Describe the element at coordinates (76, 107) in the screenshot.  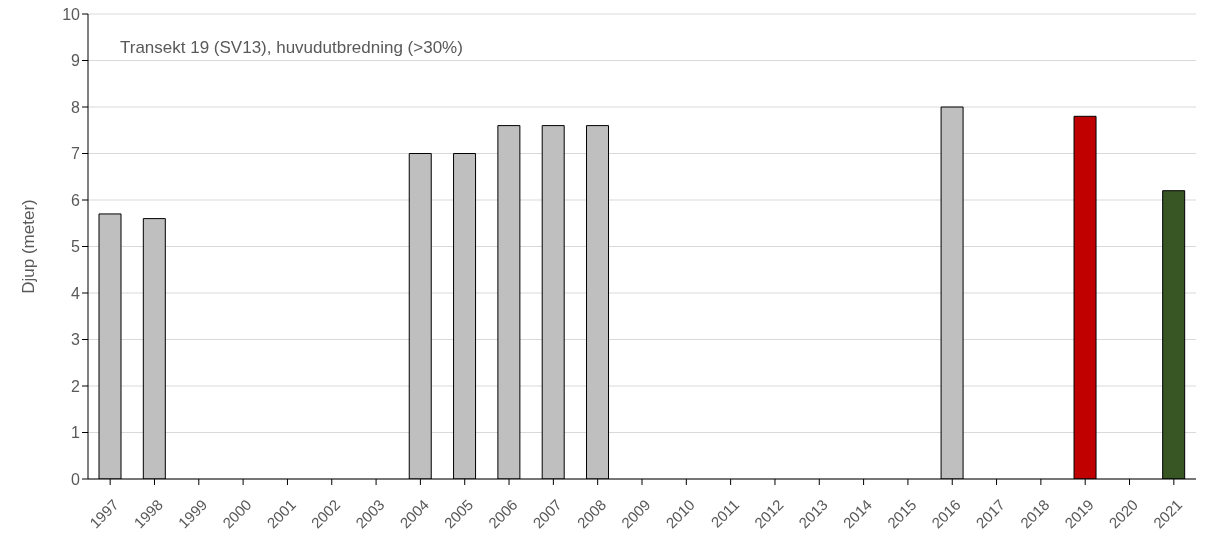
I see `y-tick-label: 8` at that location.